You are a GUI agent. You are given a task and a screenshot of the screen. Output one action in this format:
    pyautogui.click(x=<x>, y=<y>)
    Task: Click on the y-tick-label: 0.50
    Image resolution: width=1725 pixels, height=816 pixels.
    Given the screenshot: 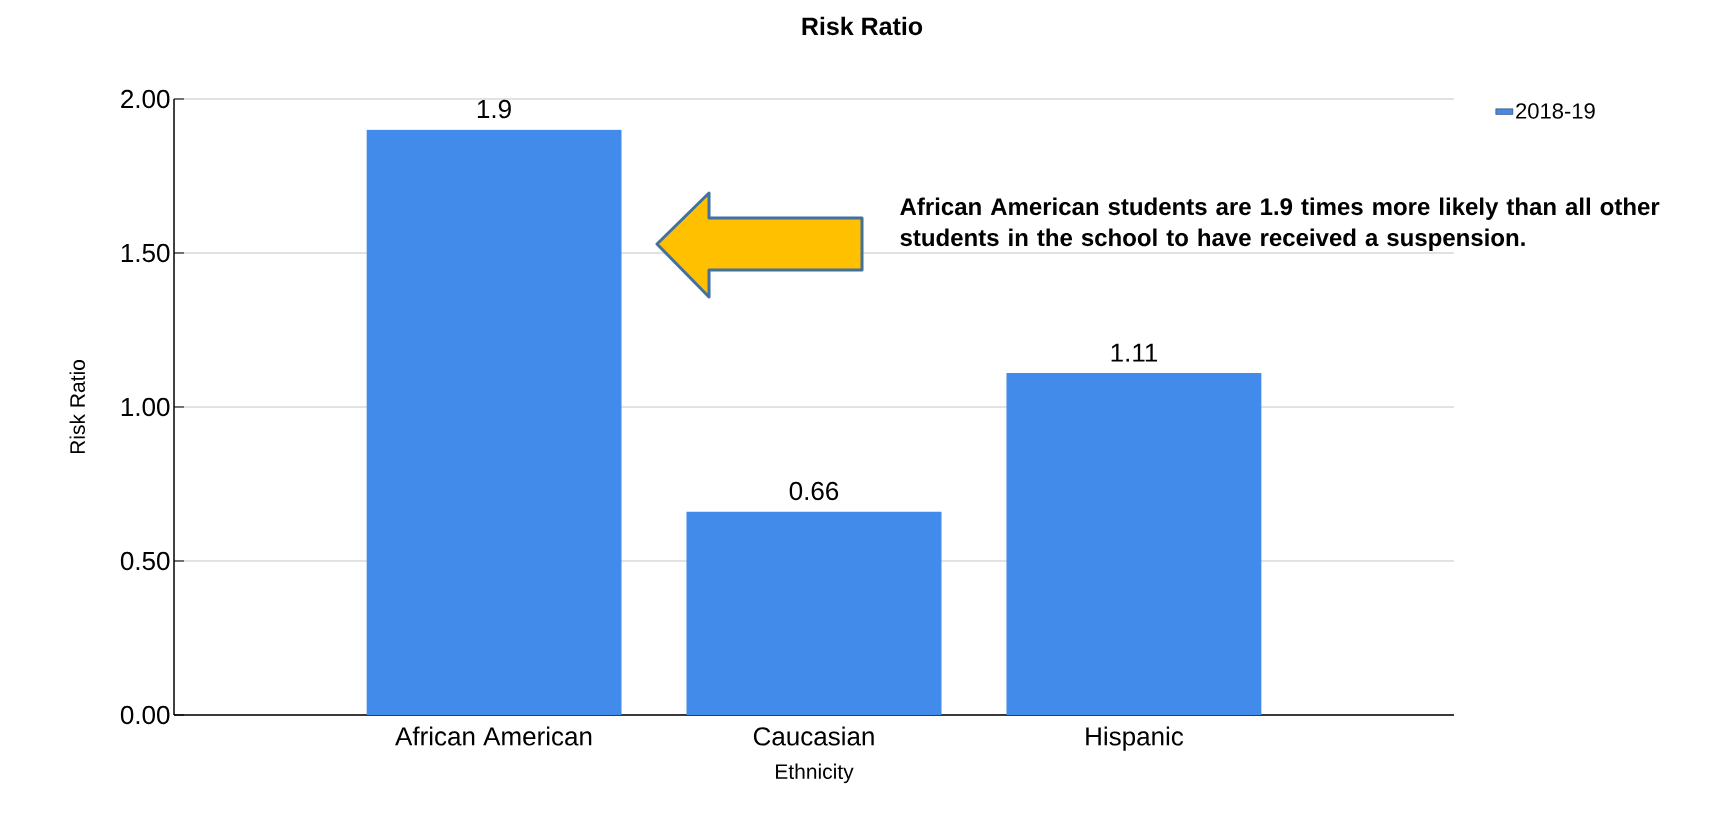 What is the action you would take?
    pyautogui.click(x=145, y=561)
    